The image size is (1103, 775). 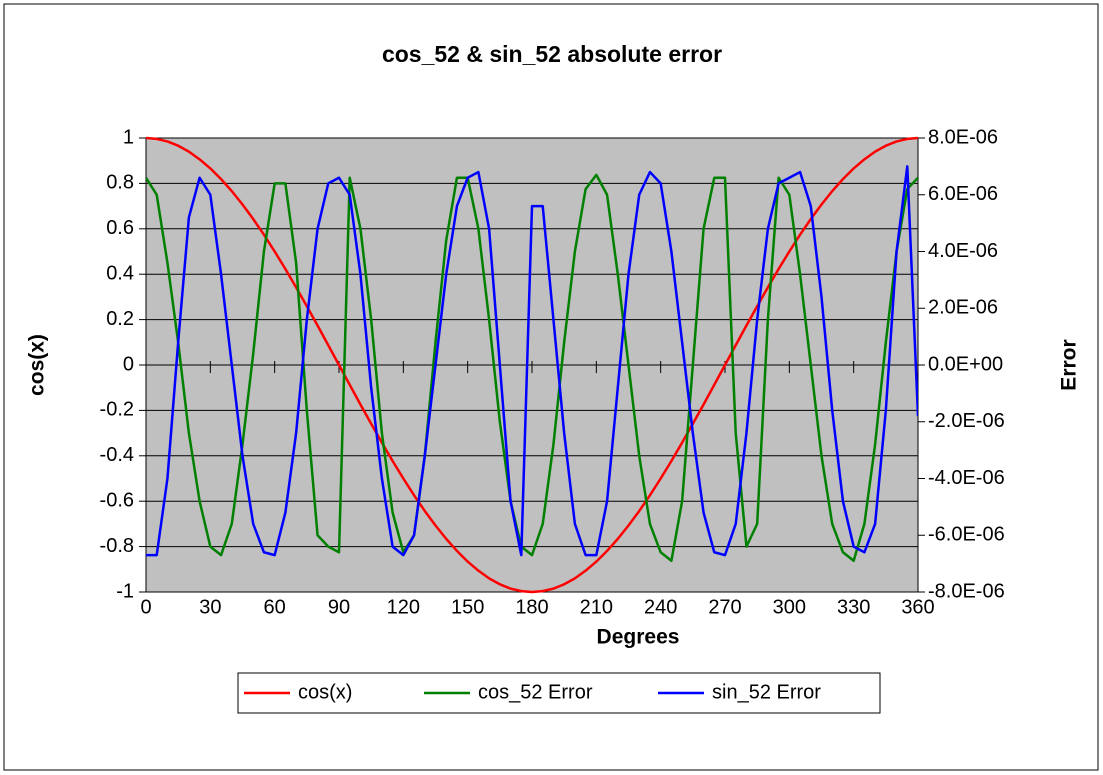 I want to click on x-tick-label: 300, so click(x=789, y=607).